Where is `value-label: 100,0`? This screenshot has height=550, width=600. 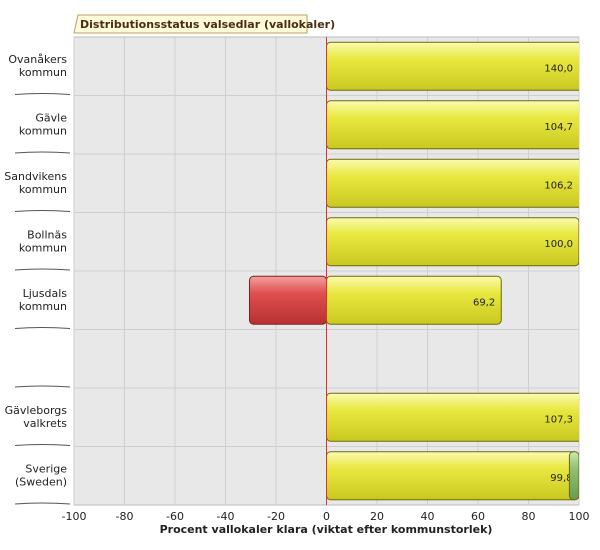 value-label: 100,0 is located at coordinates (558, 244).